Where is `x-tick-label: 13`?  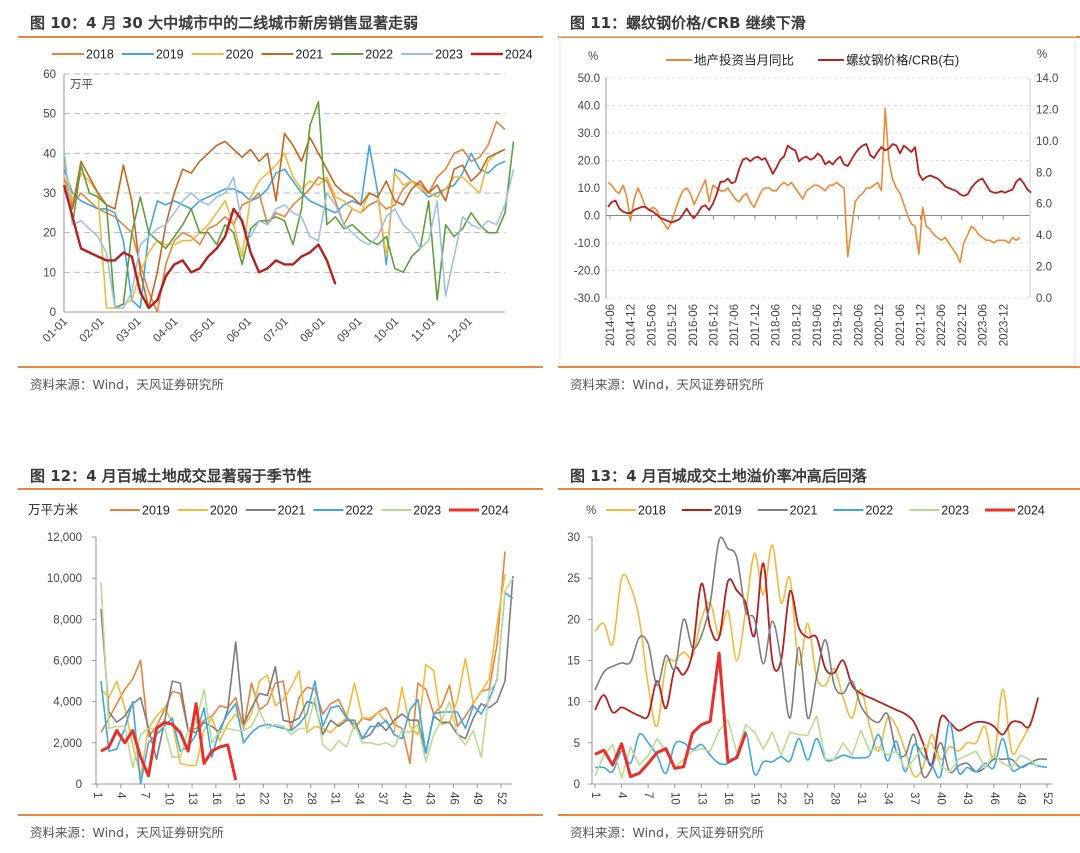
x-tick-label: 13 is located at coordinates (701, 798).